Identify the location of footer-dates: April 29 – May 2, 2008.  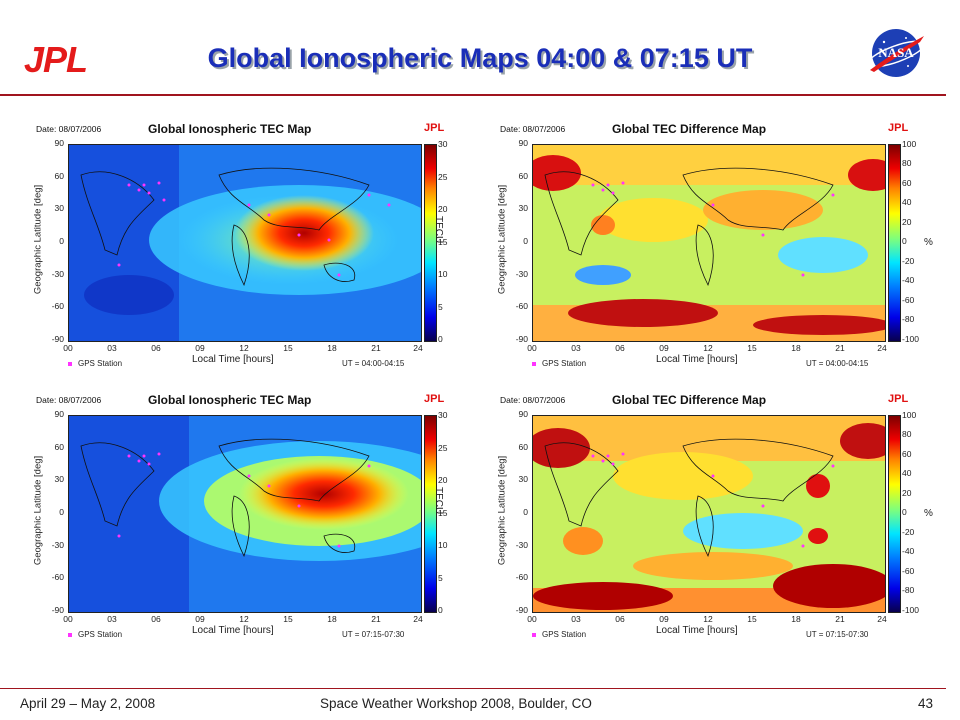
(88, 703).